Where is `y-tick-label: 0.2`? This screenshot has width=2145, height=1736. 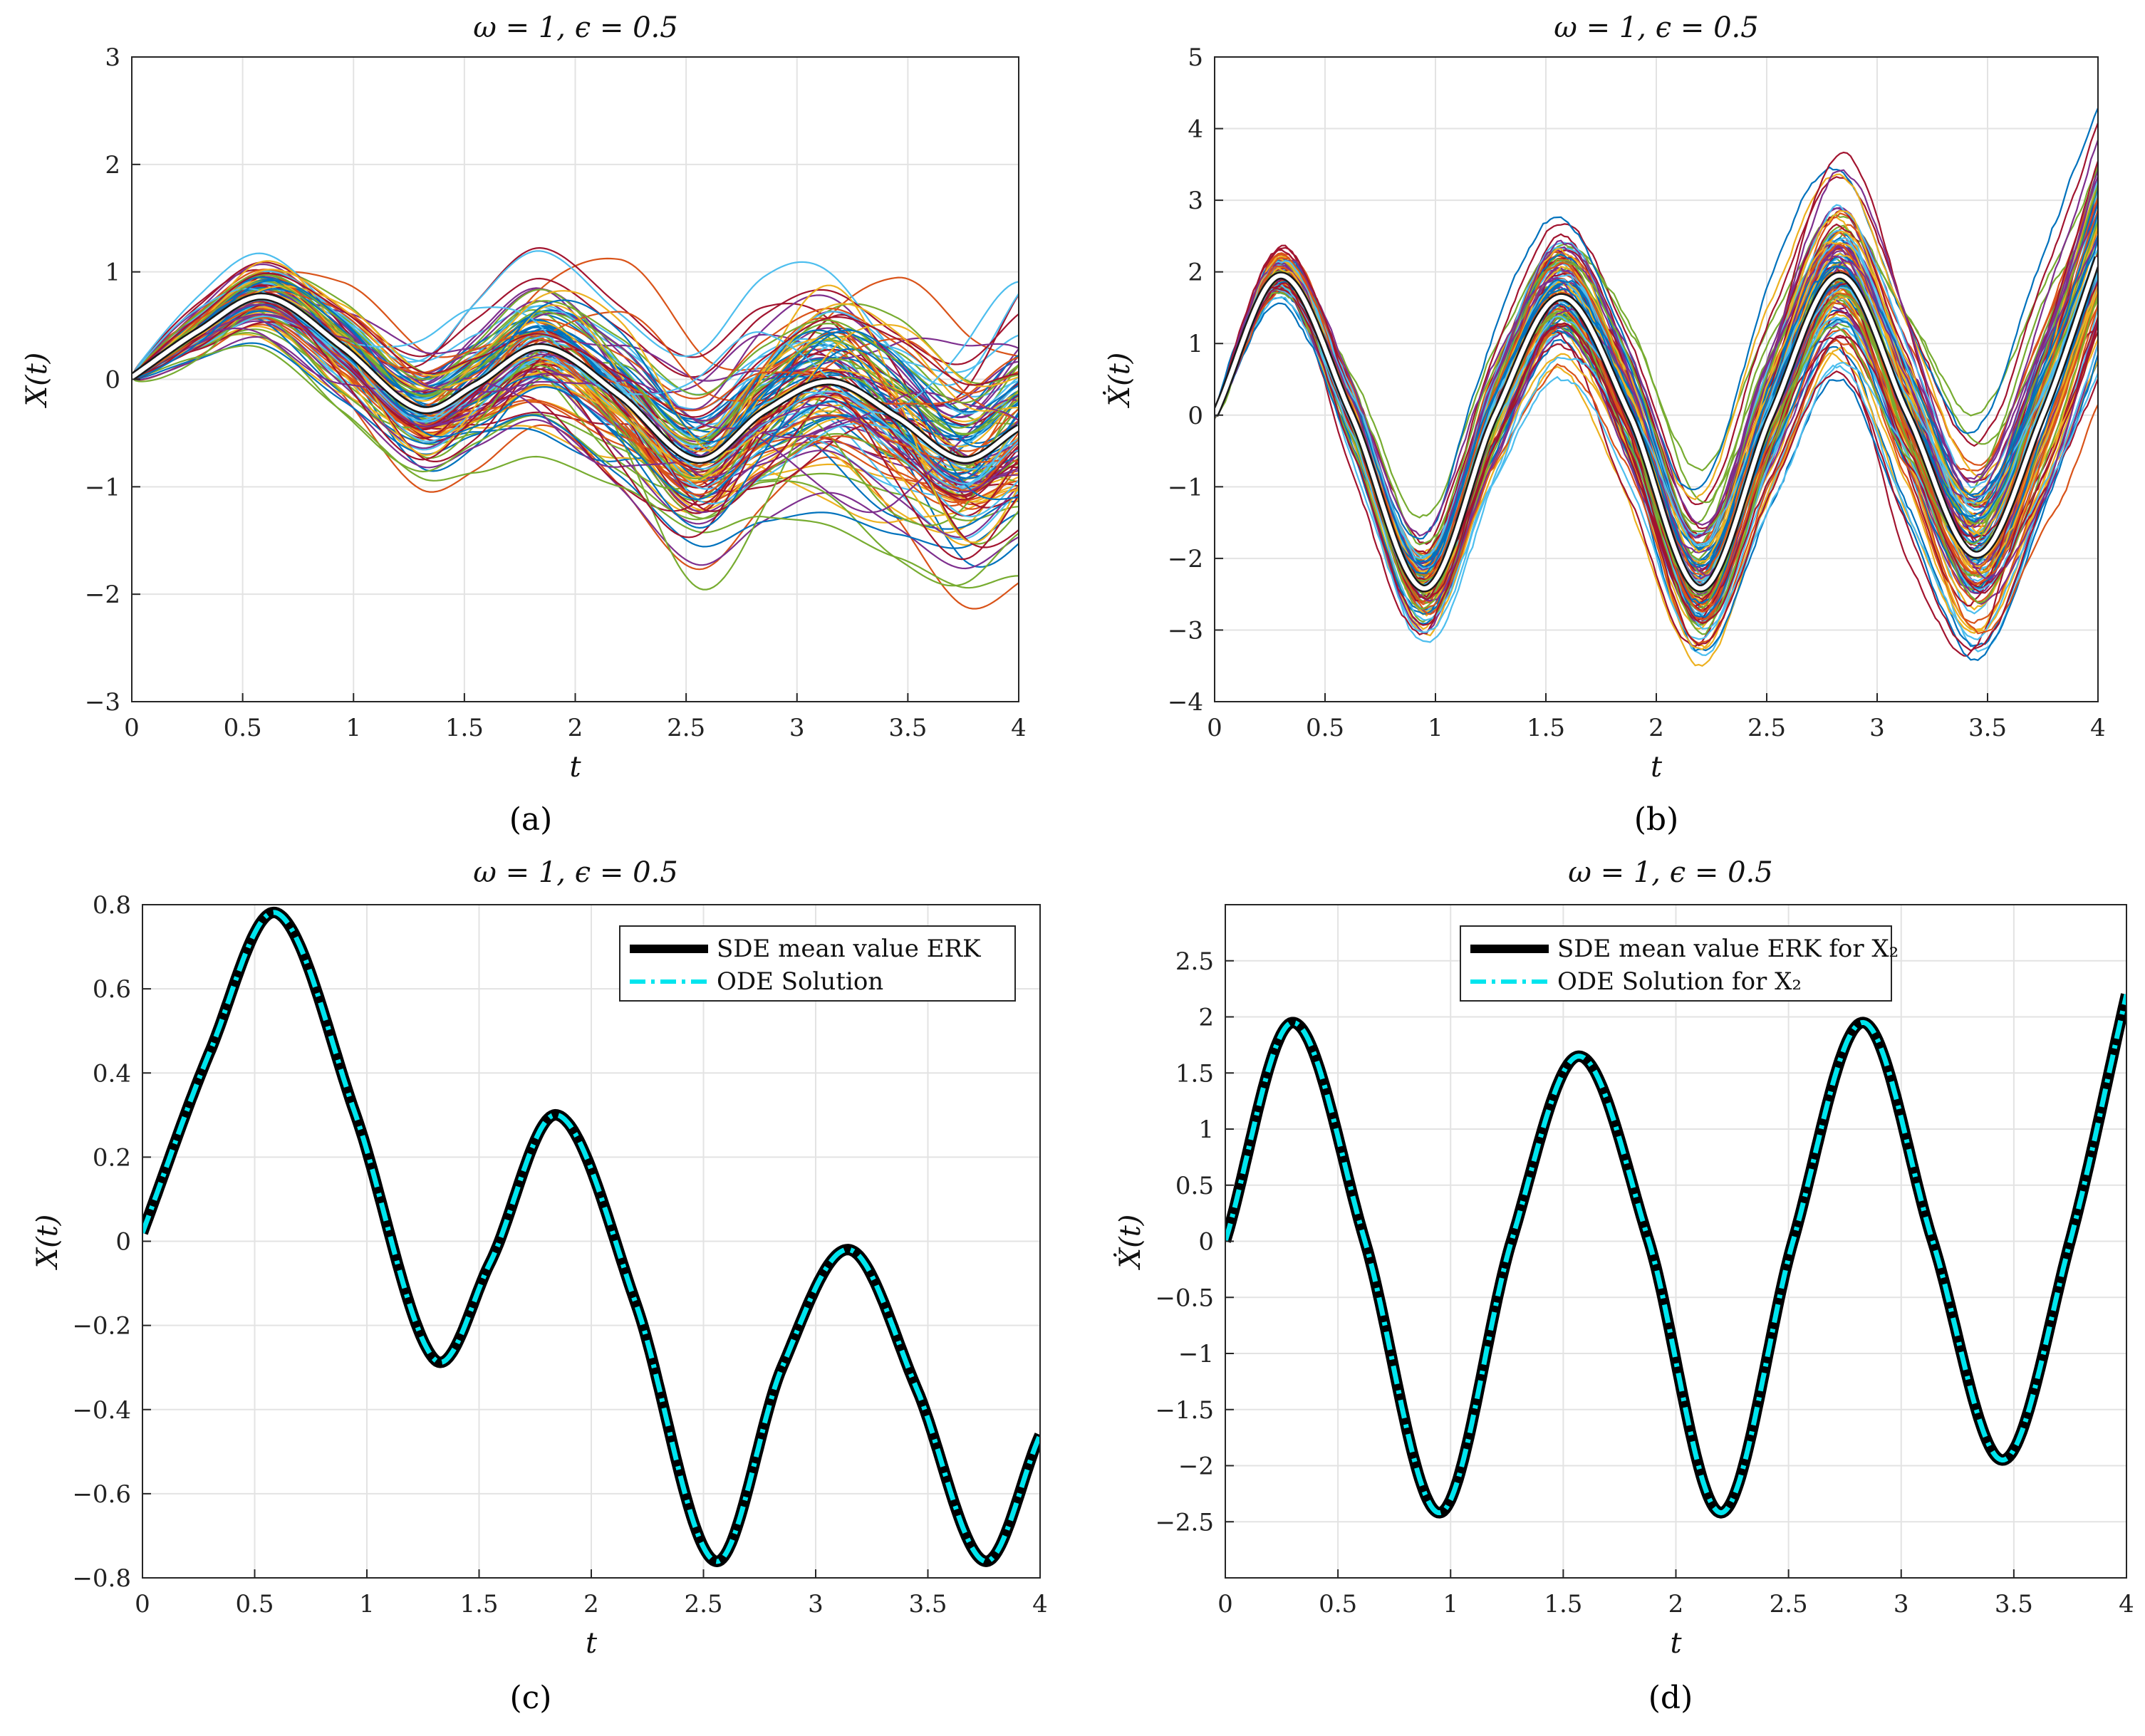 y-tick-label: 0.2 is located at coordinates (112, 1157).